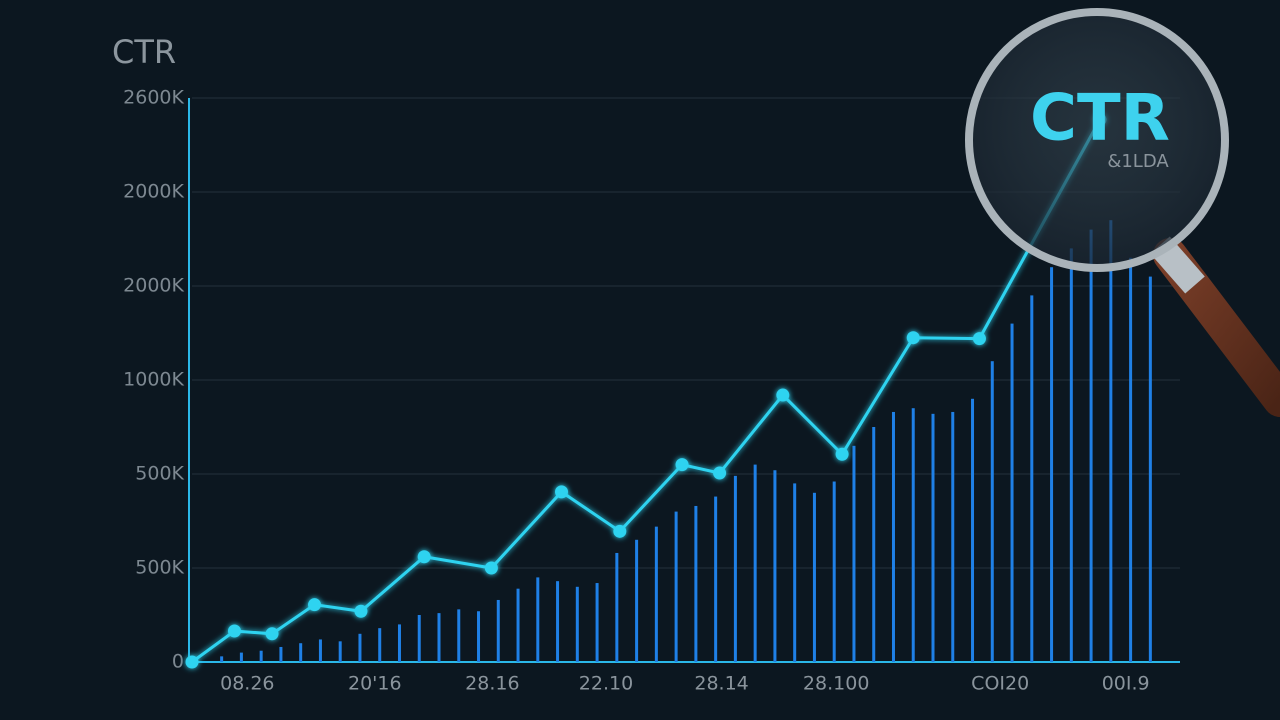 Image resolution: width=1280 pixels, height=720 pixels. Describe the element at coordinates (375, 684) in the screenshot. I see `x-tick-label: 20'16` at that location.